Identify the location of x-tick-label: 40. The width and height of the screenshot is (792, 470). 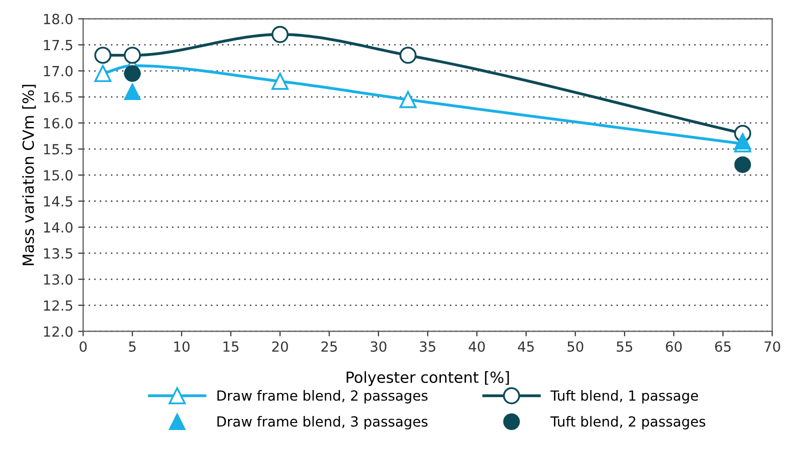
(476, 346).